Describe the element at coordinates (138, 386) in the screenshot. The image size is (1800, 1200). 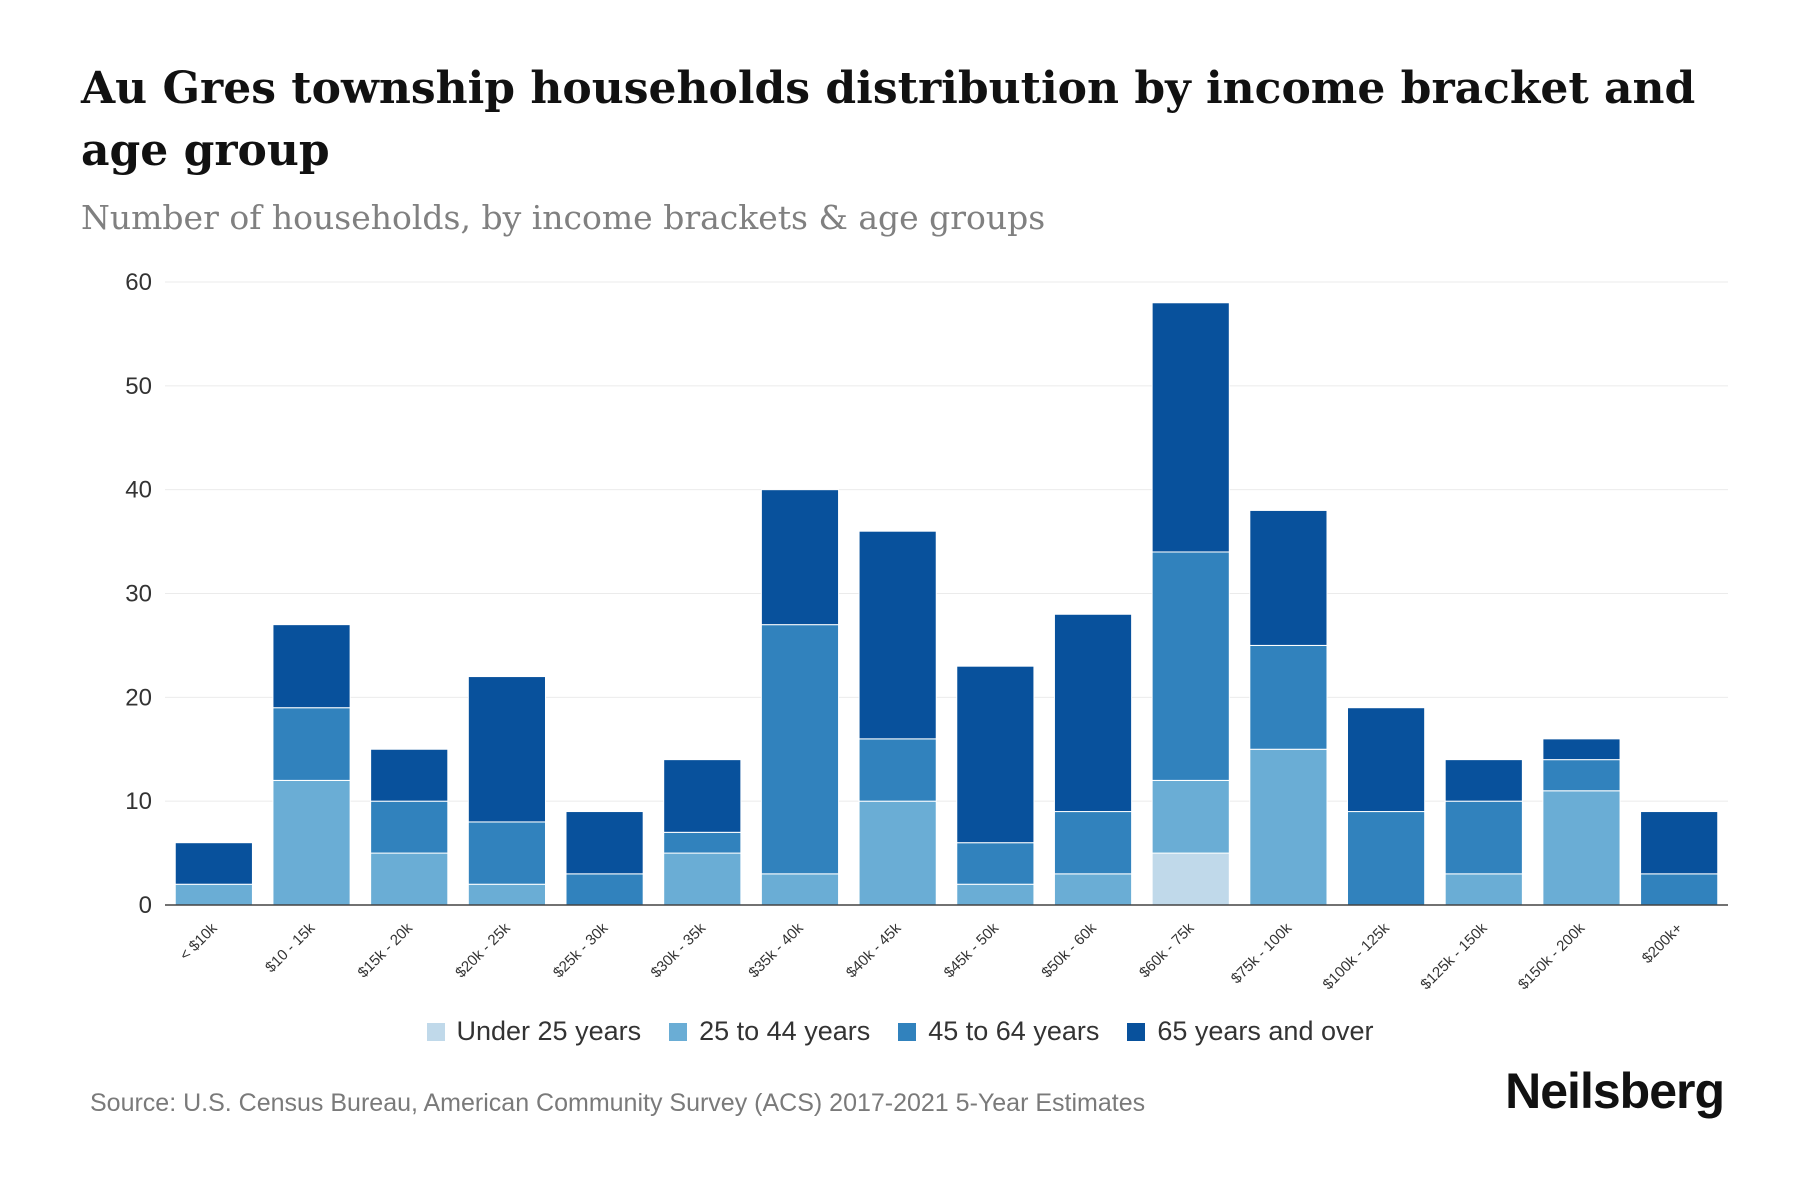
I see `y-tick-label: 50` at that location.